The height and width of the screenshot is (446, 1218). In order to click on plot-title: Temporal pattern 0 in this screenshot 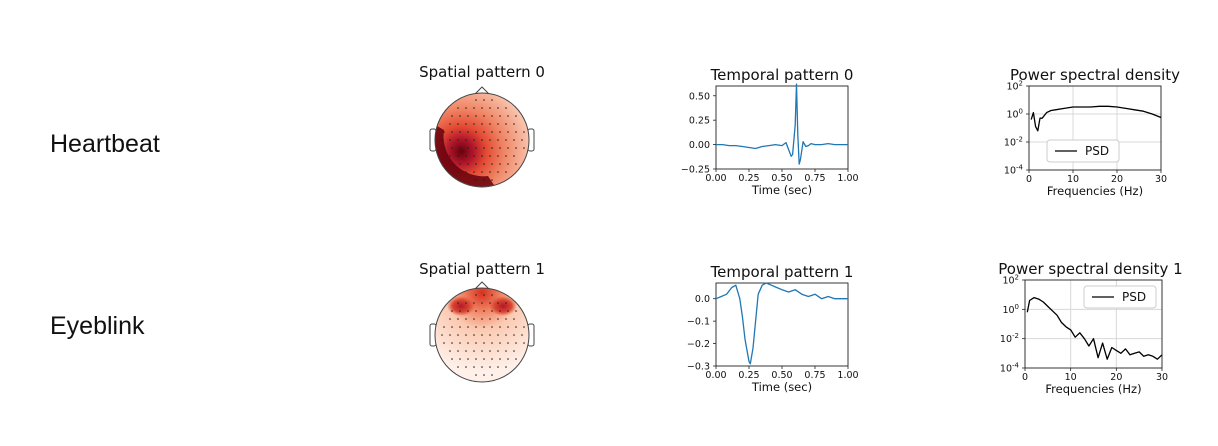, I will do `click(782, 75)`.